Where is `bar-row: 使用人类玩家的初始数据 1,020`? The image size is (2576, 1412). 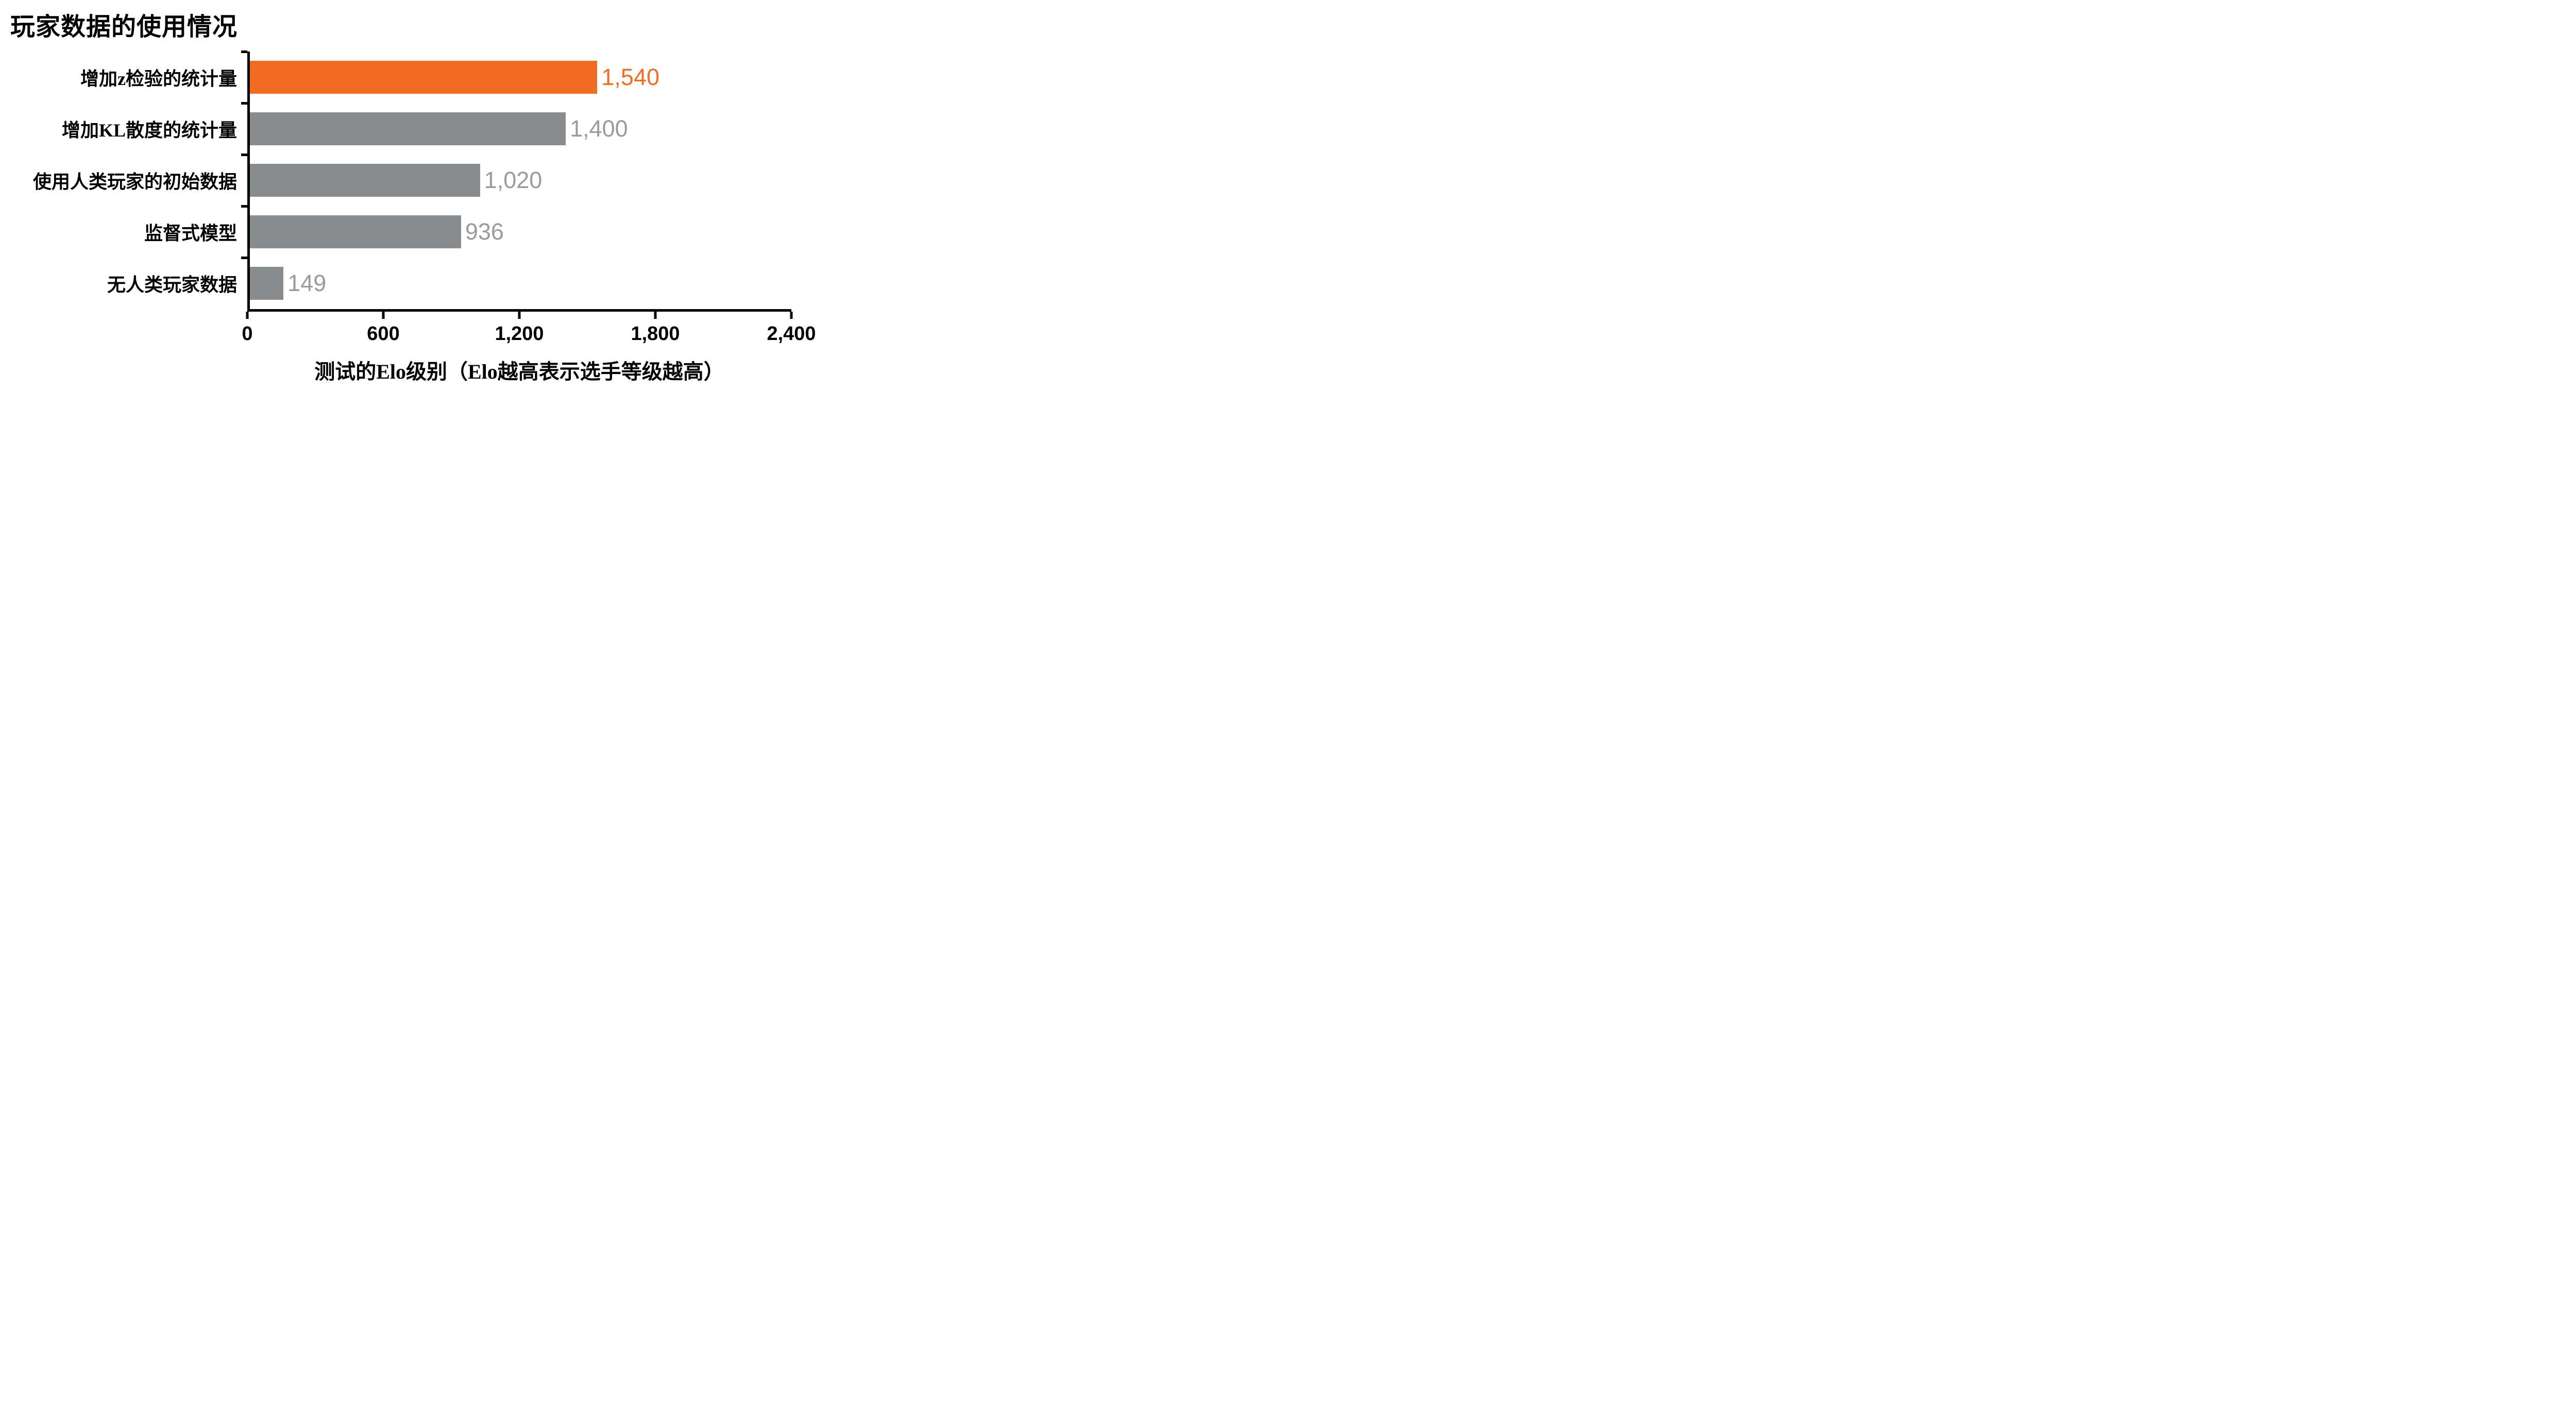
bar-row: 使用人类玩家的初始数据 1,020 is located at coordinates (399, 180).